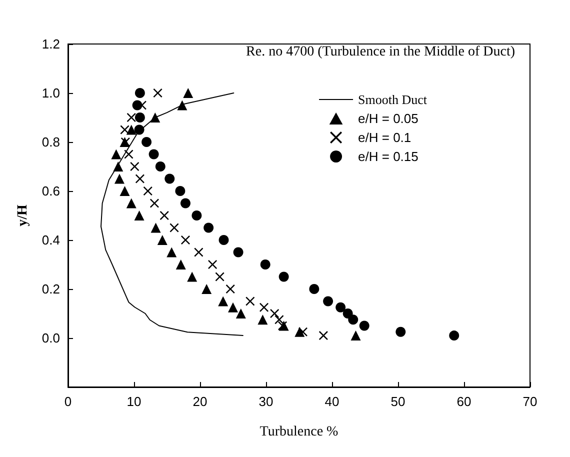  What do you see at coordinates (393, 99) in the screenshot?
I see `legend-label: Smooth Duct` at bounding box center [393, 99].